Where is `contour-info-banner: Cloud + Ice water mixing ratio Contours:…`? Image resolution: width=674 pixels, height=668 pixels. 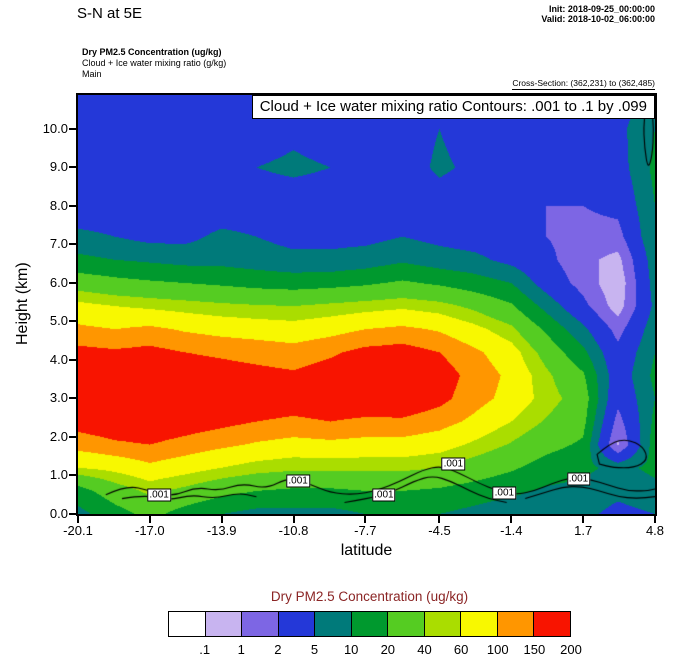
contour-info-banner: Cloud + Ice water mixing ratio Contours:… is located at coordinates (453, 107).